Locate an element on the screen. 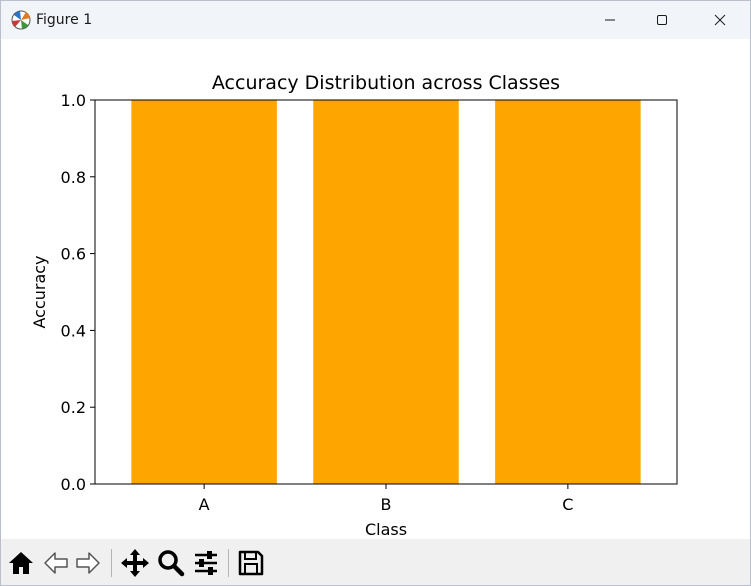 The image size is (751, 586). close-button is located at coordinates (720, 20).